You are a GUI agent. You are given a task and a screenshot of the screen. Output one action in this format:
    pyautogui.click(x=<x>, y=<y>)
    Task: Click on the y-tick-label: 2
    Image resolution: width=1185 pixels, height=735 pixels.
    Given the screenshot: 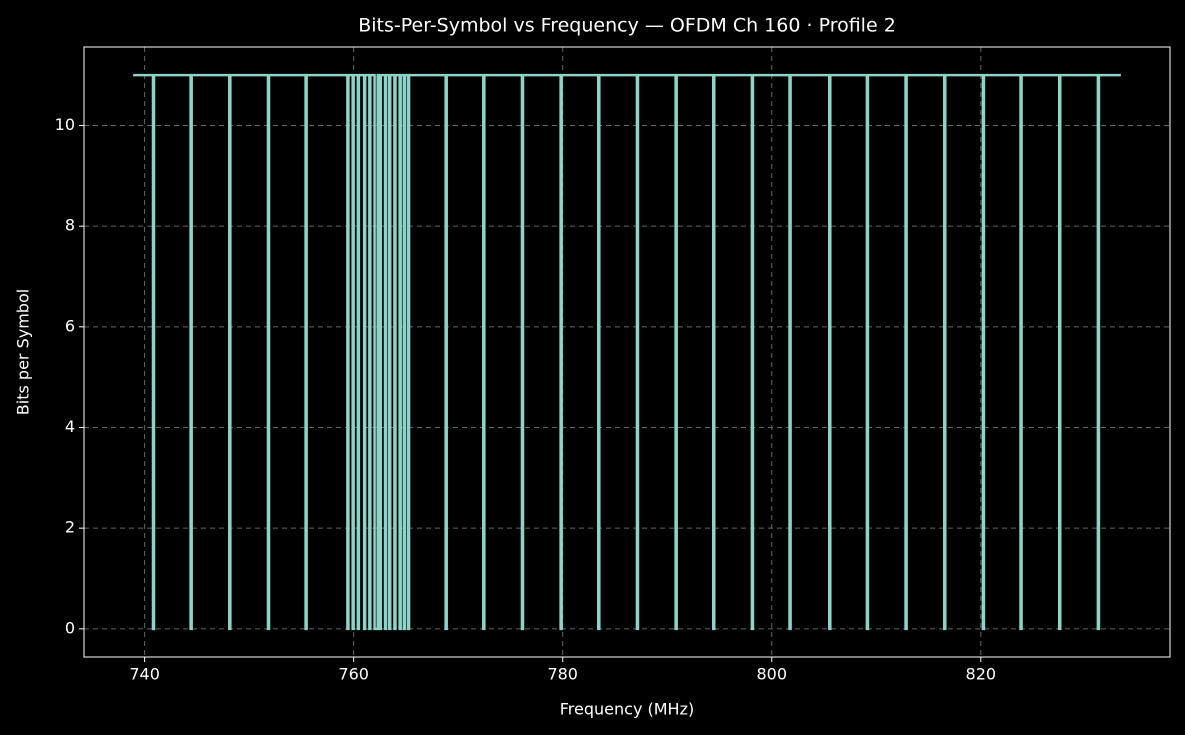 What is the action you would take?
    pyautogui.click(x=70, y=527)
    